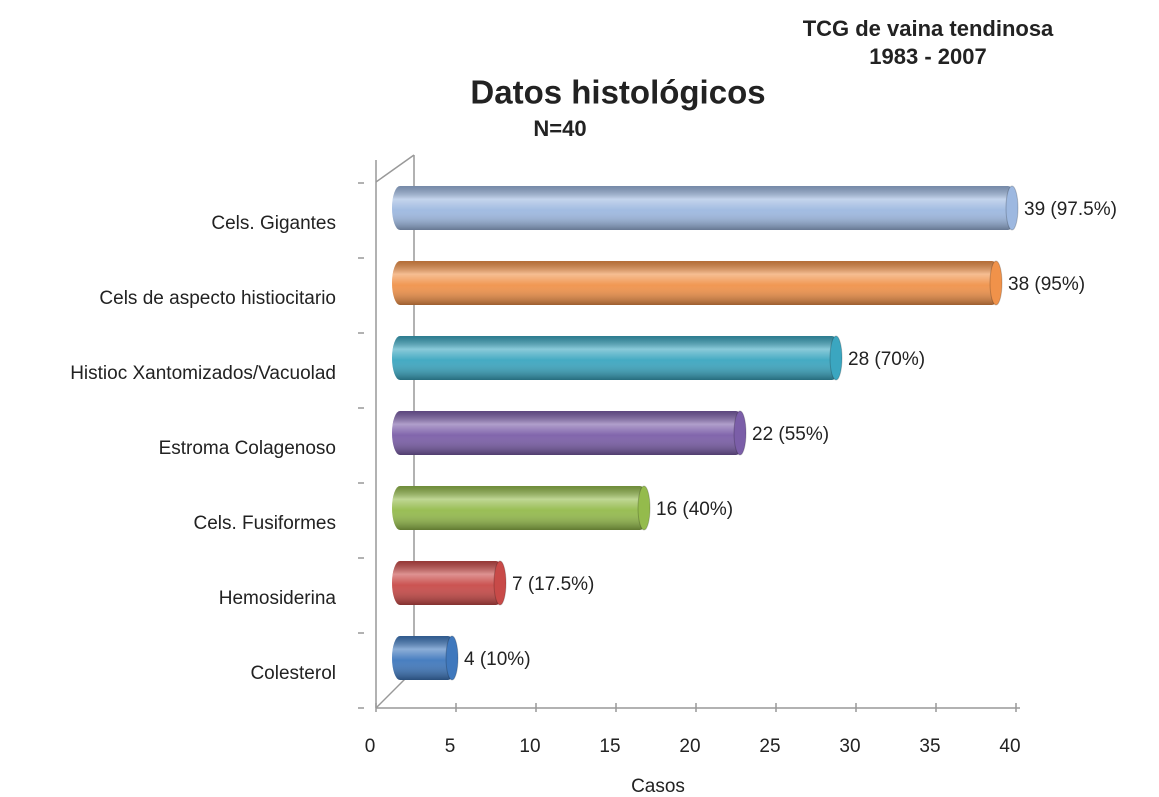  I want to click on annotation: TCG de vaina tendinosa, so click(928, 28).